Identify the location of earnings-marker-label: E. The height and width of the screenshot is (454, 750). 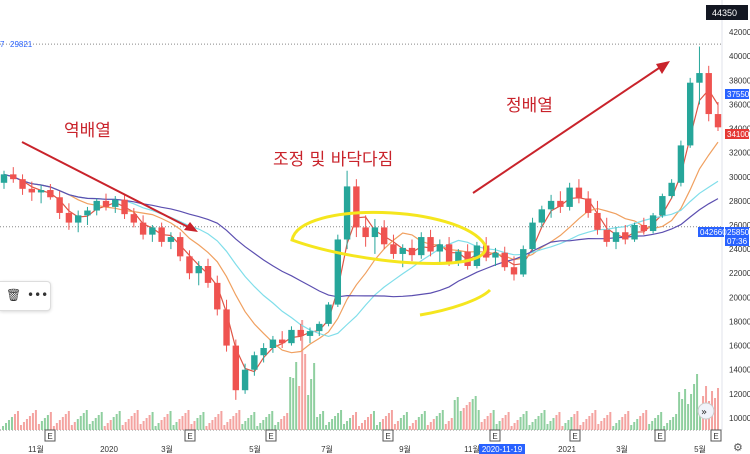
(49, 436).